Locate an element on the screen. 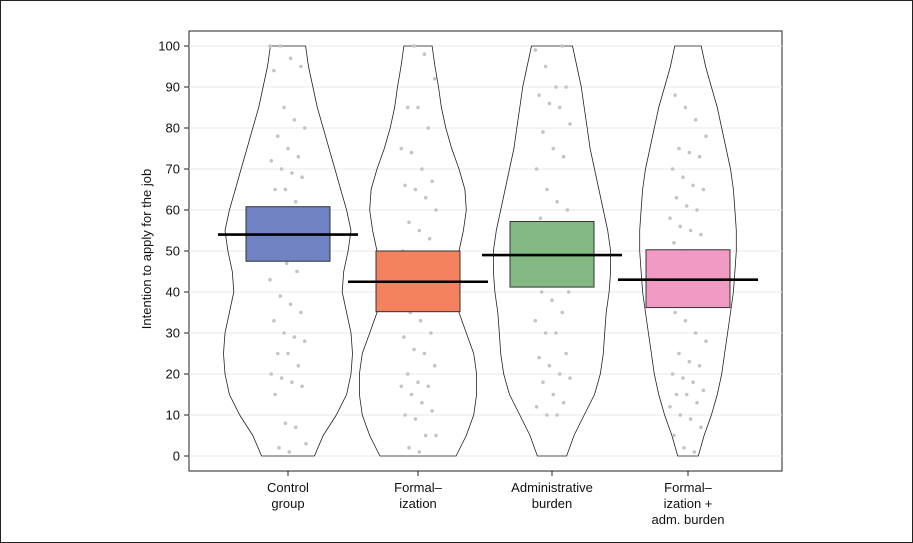 The width and height of the screenshot is (913, 543). x-tick-label: group is located at coordinates (287, 503).